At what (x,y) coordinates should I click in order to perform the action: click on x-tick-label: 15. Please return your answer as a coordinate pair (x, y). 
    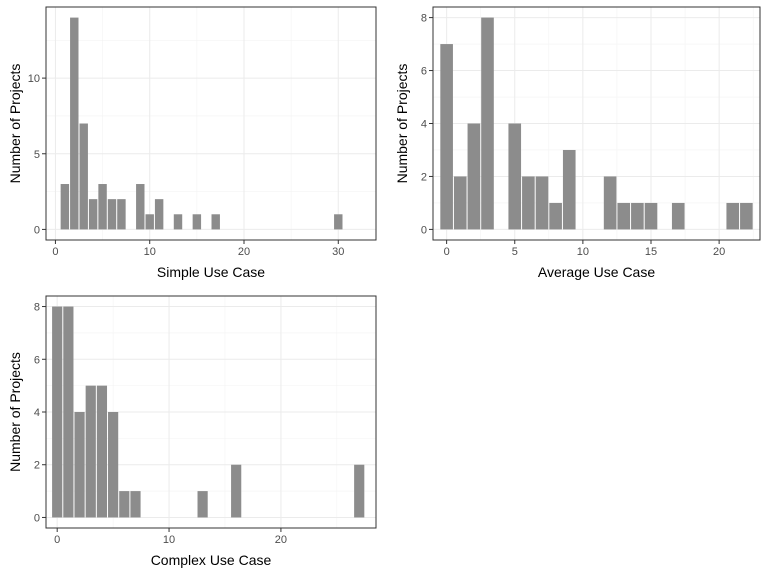
    Looking at the image, I should click on (651, 252).